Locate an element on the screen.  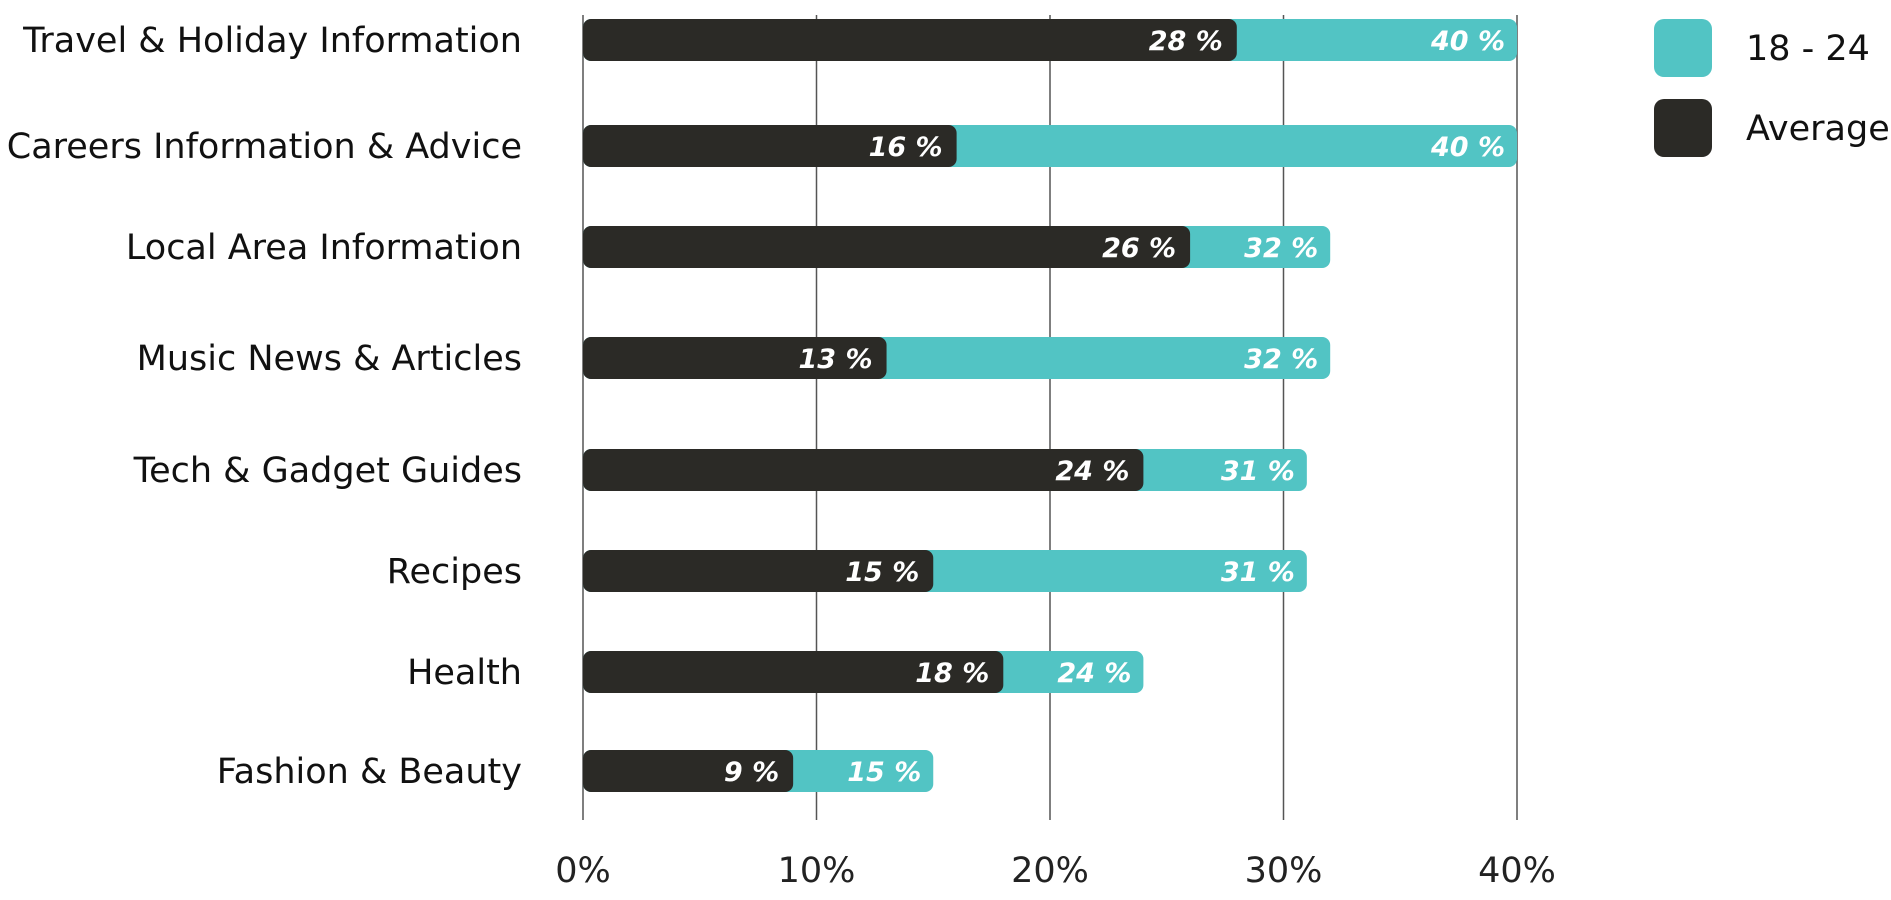
legend-label: Average is located at coordinates (1818, 129).